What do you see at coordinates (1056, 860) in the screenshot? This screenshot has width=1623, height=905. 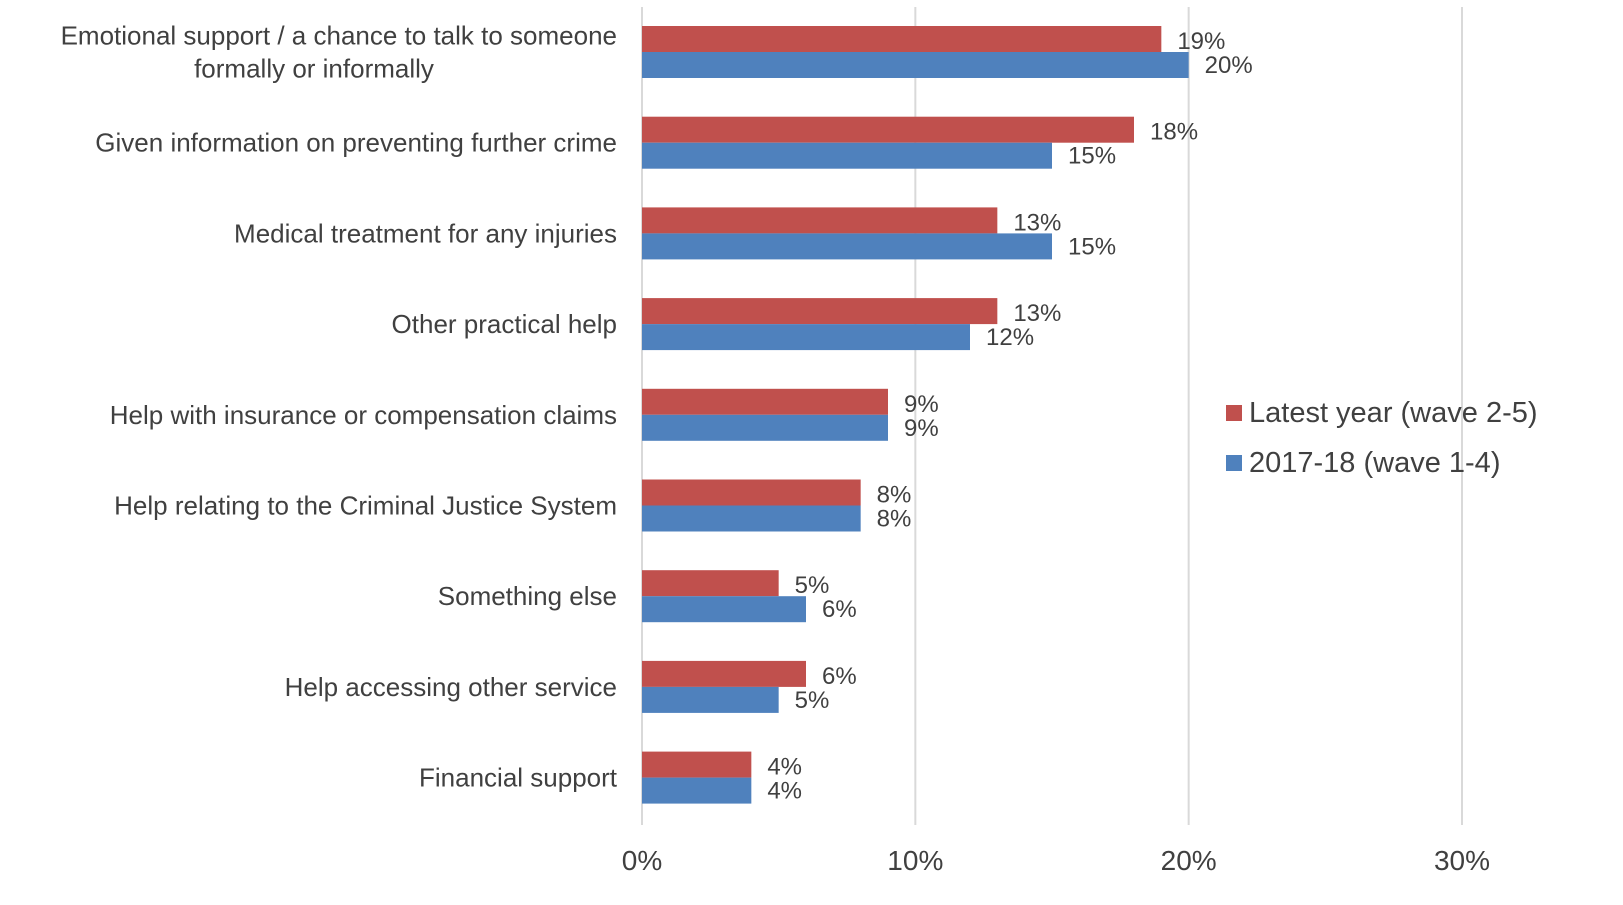 I see `x-tick-labels: 0% 10% 20% 30%` at bounding box center [1056, 860].